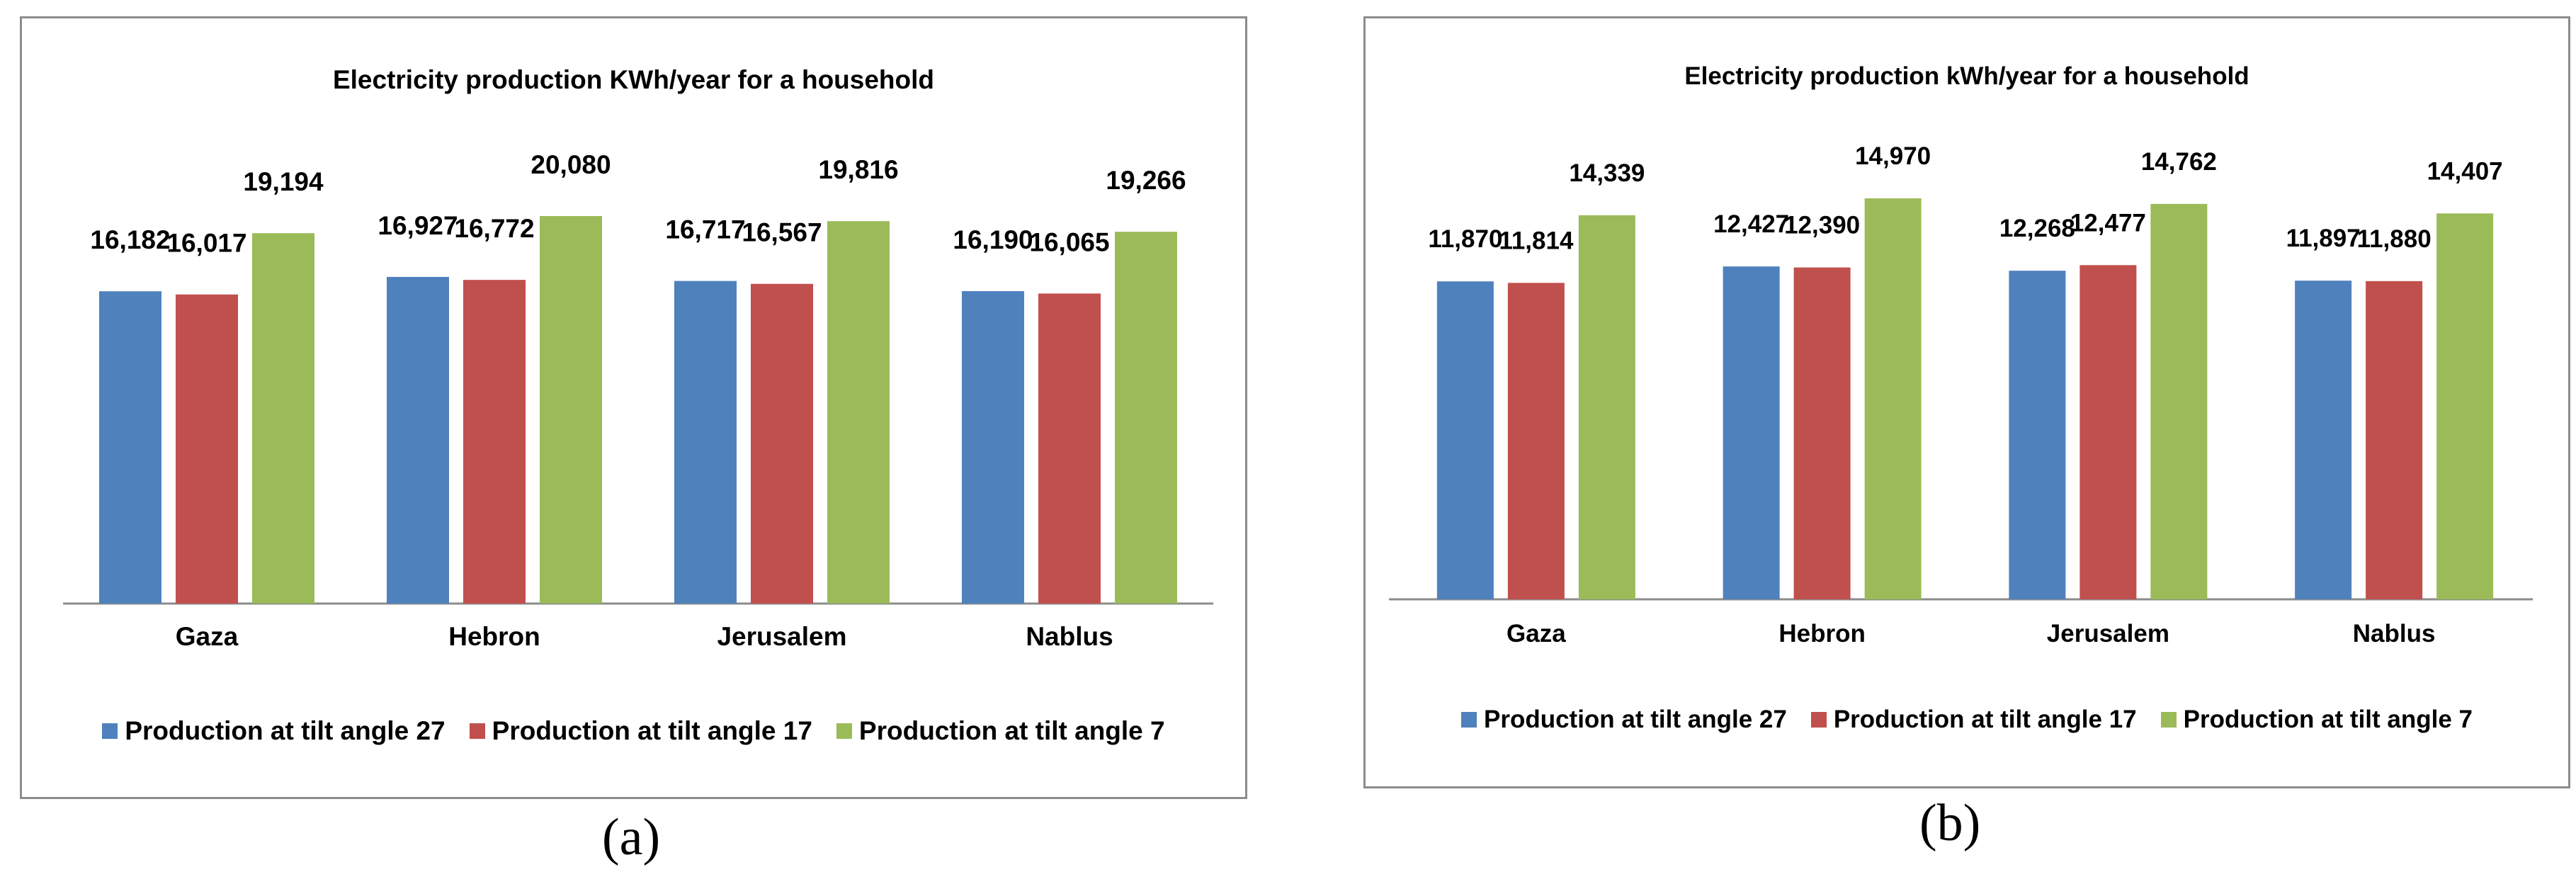 The image size is (2576, 894). I want to click on data-label: 11,880, so click(2394, 239).